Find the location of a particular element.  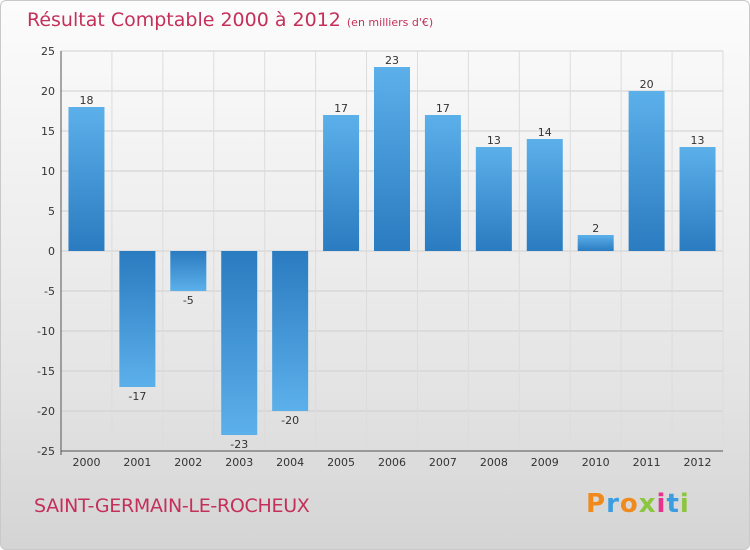

data-label: -23 is located at coordinates (239, 444).